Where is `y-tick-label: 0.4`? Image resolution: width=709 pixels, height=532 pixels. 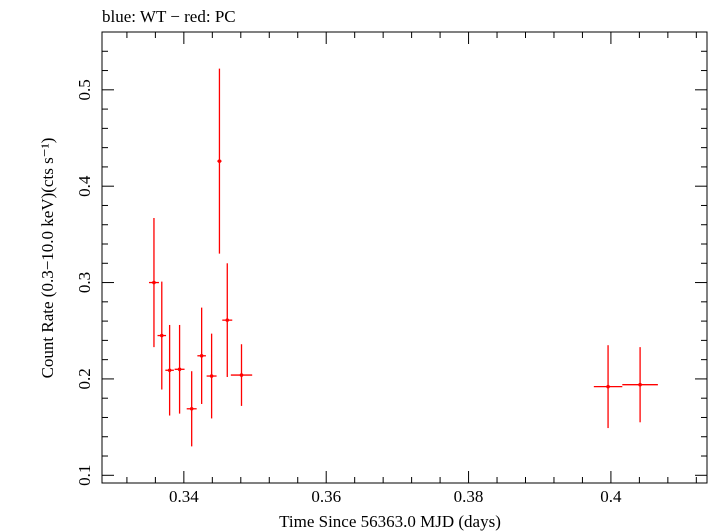 y-tick-label: 0.4 is located at coordinates (84, 186).